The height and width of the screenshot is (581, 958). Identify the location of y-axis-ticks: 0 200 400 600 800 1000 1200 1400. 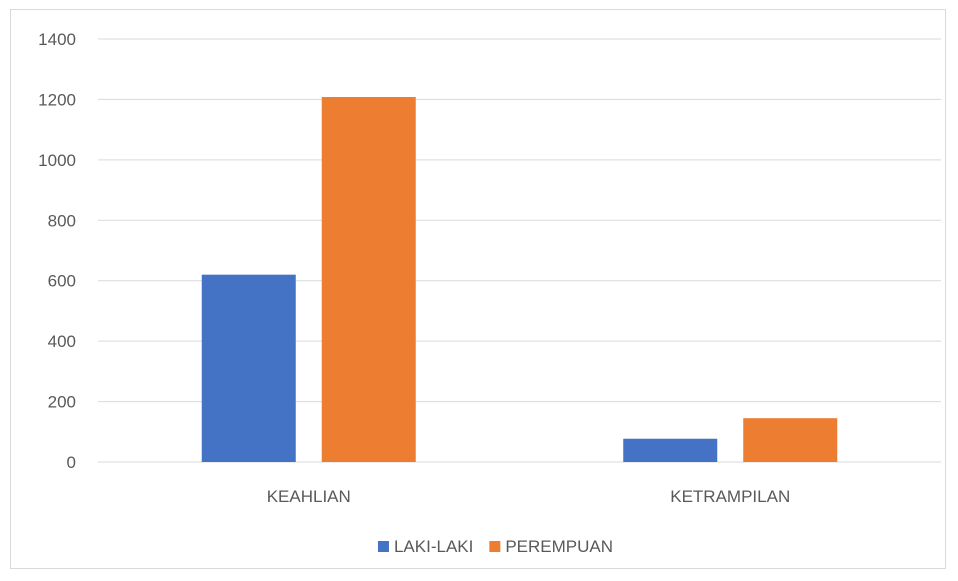
(57, 251).